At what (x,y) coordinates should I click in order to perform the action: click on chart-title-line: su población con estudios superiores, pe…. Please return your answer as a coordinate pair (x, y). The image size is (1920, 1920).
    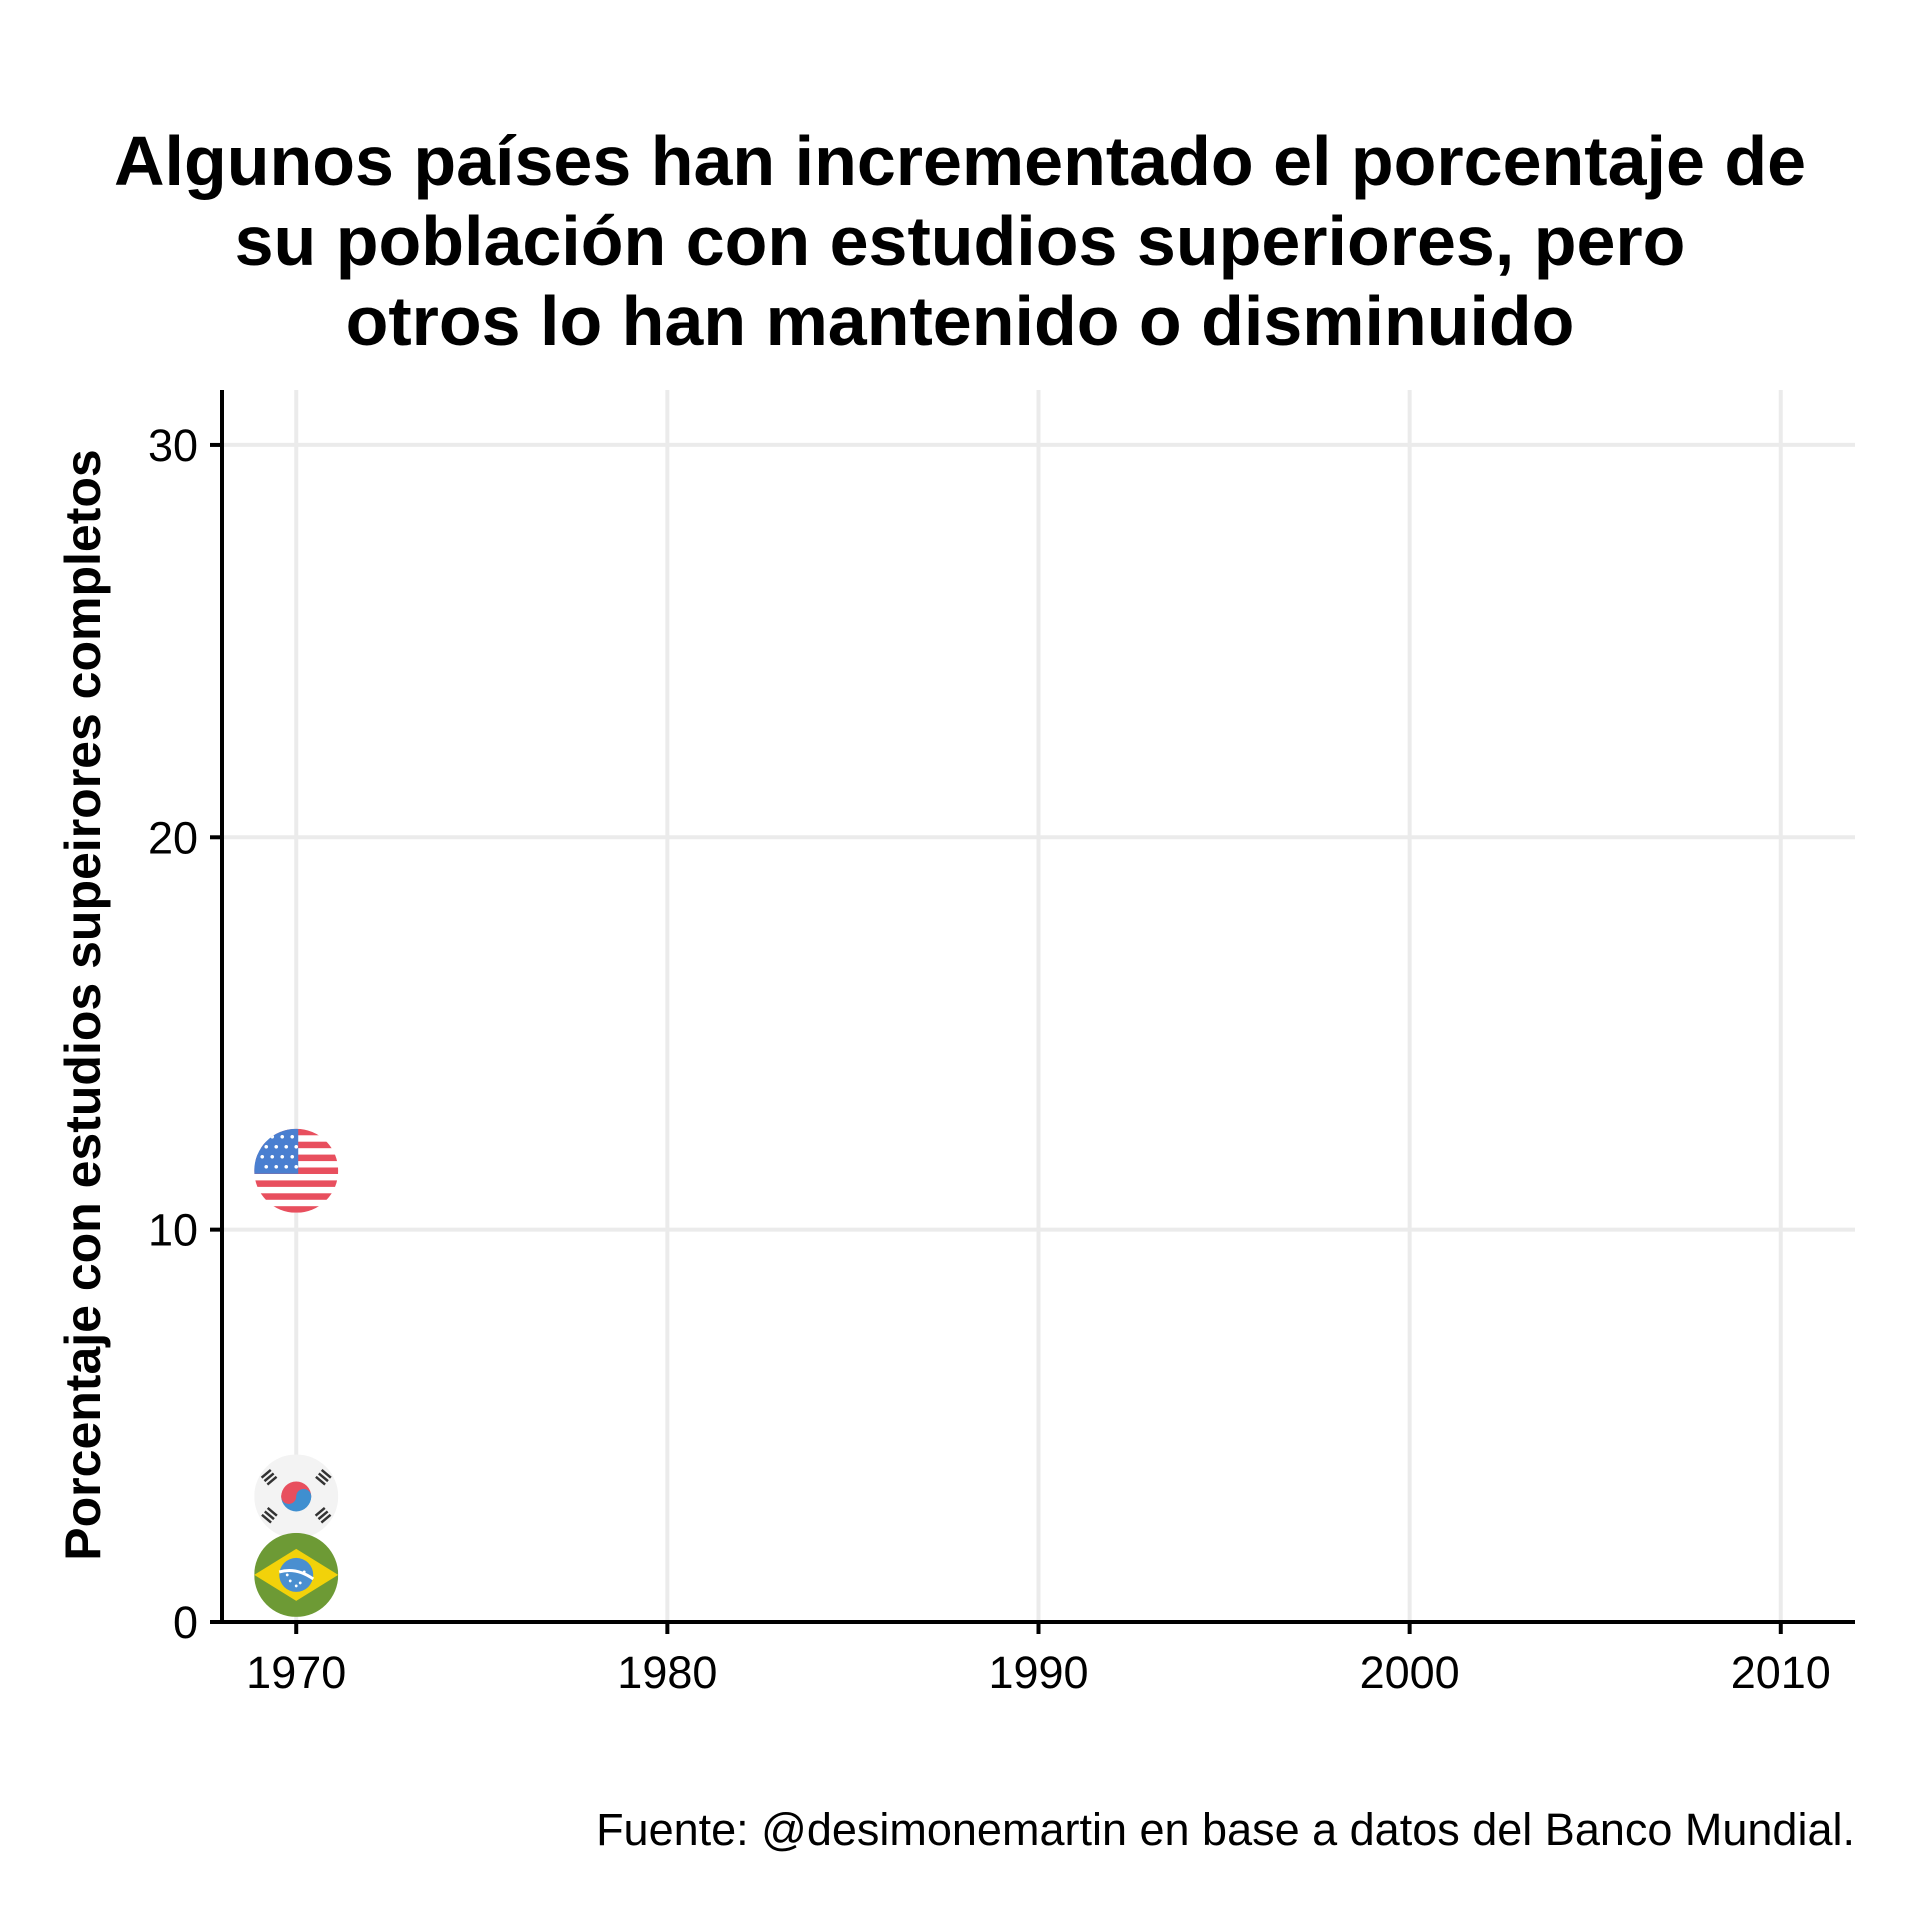
    Looking at the image, I should click on (960, 241).